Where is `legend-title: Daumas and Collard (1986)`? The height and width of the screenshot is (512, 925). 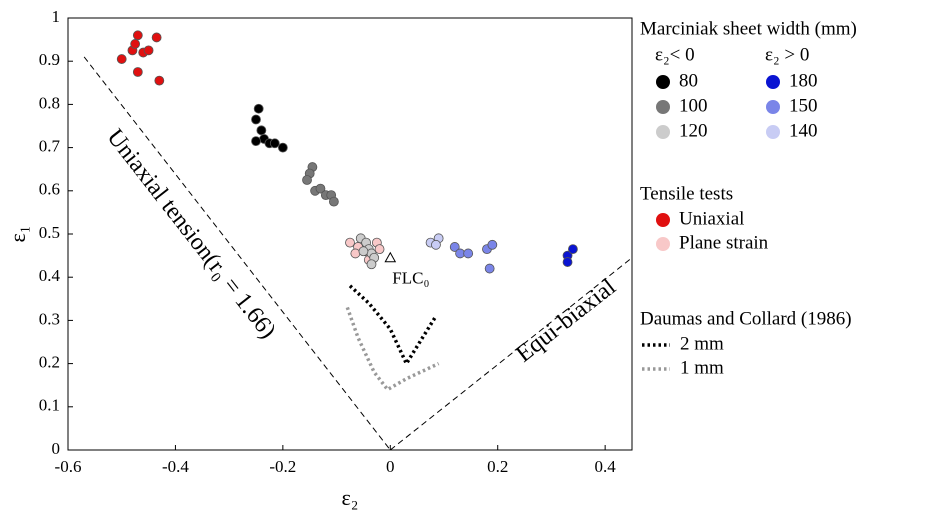 legend-title: Daumas and Collard (1986) is located at coordinates (746, 318).